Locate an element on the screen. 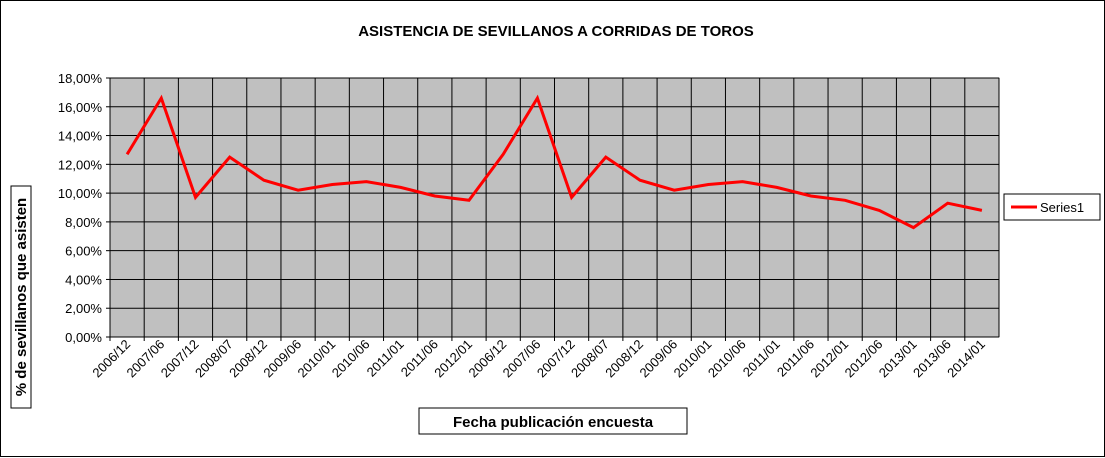 The height and width of the screenshot is (458, 1105). y-tick-label: 2,00% is located at coordinates (83, 308).